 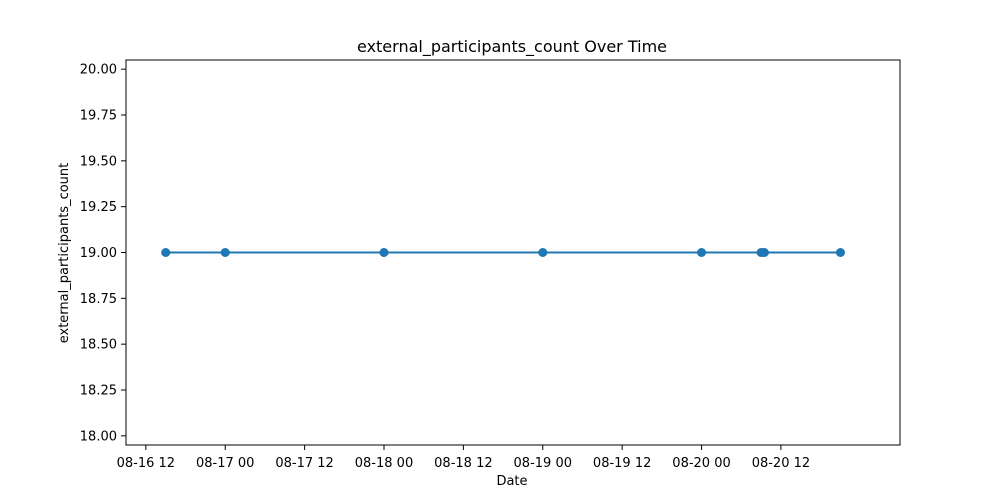 What do you see at coordinates (225, 463) in the screenshot?
I see `x-tick-label: 08-17 00` at bounding box center [225, 463].